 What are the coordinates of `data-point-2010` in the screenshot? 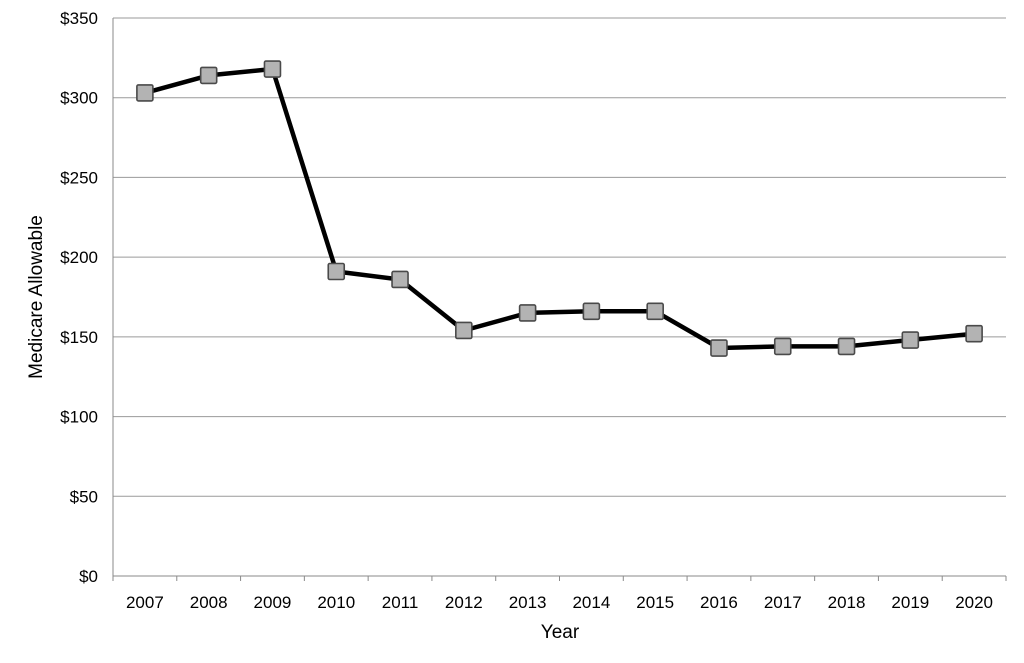 It's located at (336, 271).